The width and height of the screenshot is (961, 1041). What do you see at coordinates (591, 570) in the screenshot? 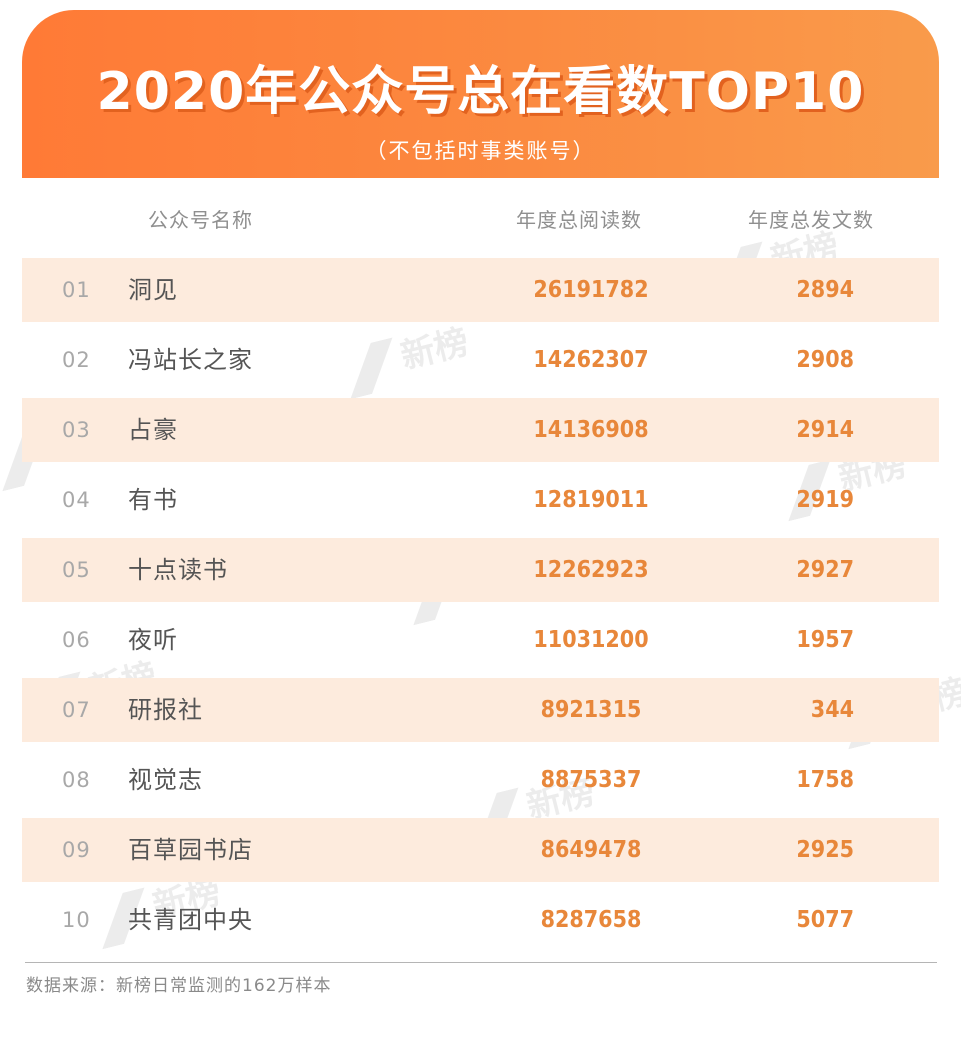
I see `annual-reads: 12262923` at bounding box center [591, 570].